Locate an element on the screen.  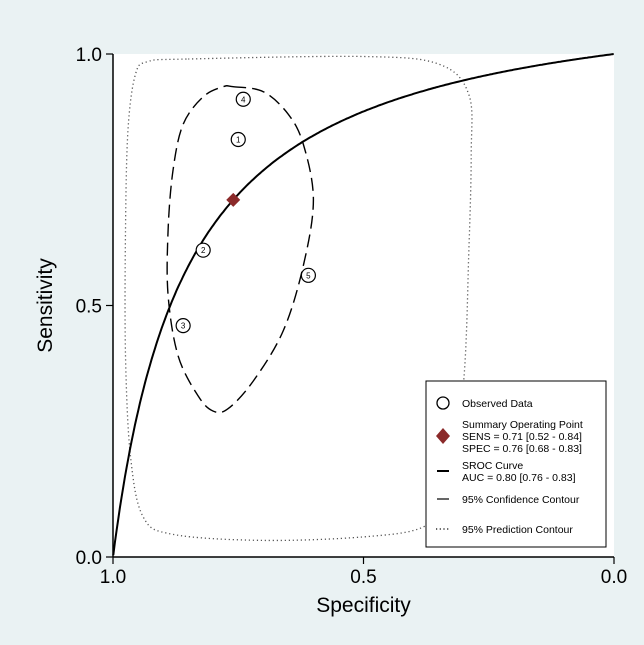
confidence-contour is located at coordinates (240, 249).